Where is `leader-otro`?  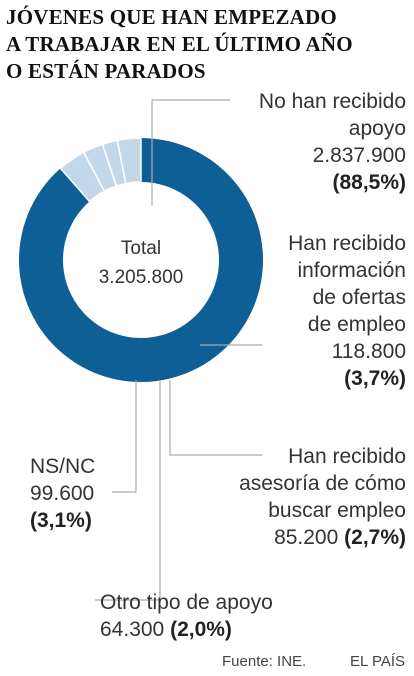 leader-otro is located at coordinates (128, 490).